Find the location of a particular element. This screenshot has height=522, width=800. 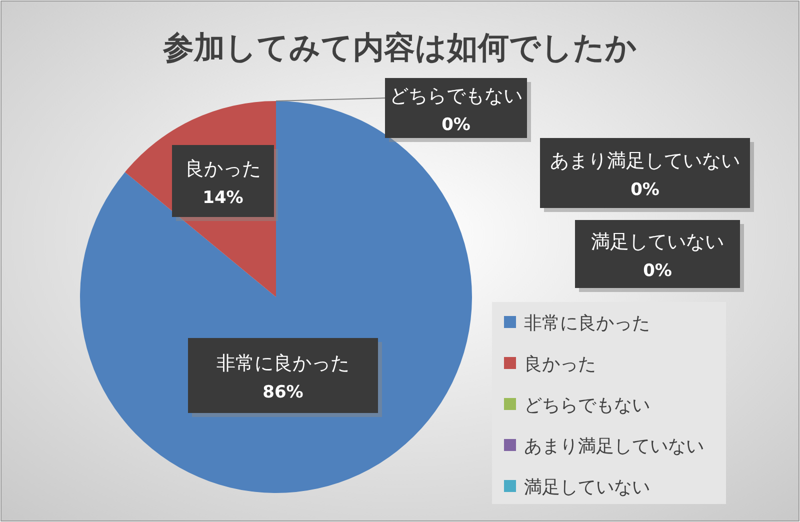

category-label: あまり満足していない is located at coordinates (645, 161).